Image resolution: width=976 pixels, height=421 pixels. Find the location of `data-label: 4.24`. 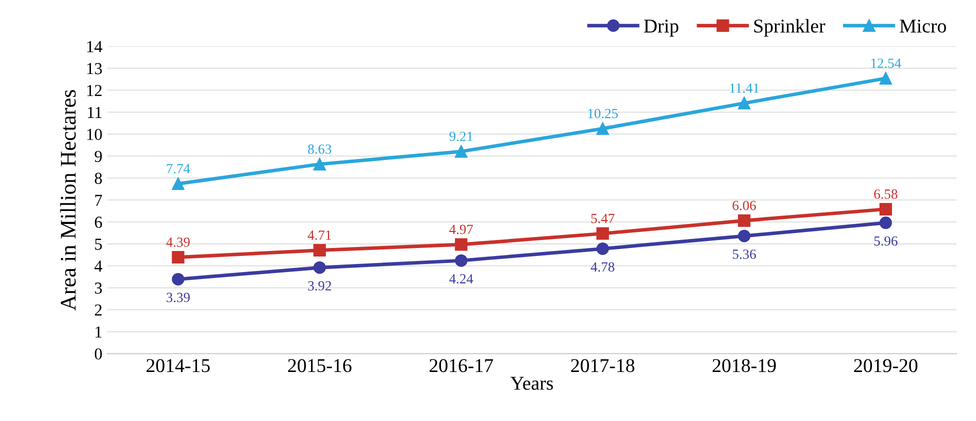

data-label: 4.24 is located at coordinates (461, 279).